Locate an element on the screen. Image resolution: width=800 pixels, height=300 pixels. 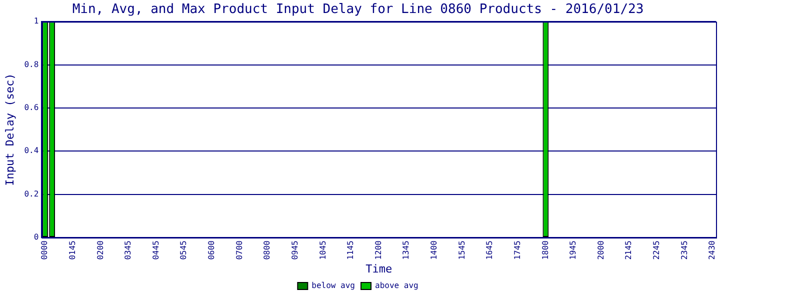
x-tick-label: 1400 is located at coordinates (434, 250).